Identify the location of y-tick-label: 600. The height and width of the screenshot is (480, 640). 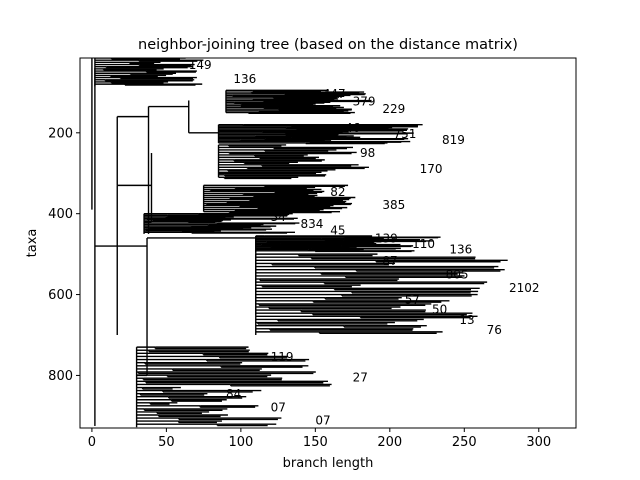
(60, 295).